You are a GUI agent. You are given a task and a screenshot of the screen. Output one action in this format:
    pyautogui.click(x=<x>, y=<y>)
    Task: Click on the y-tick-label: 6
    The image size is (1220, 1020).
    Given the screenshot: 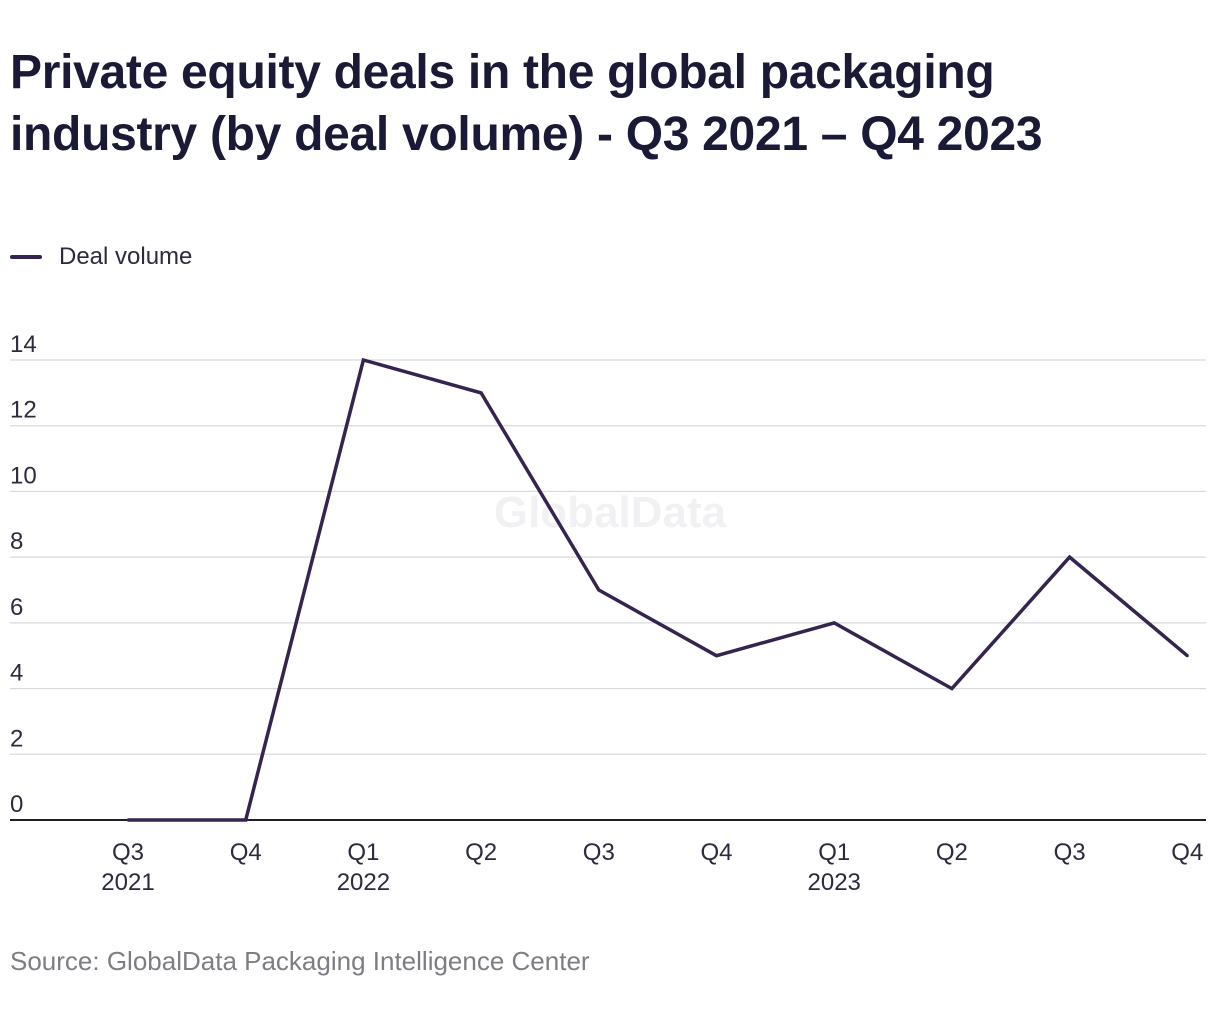 What is the action you would take?
    pyautogui.click(x=16, y=607)
    